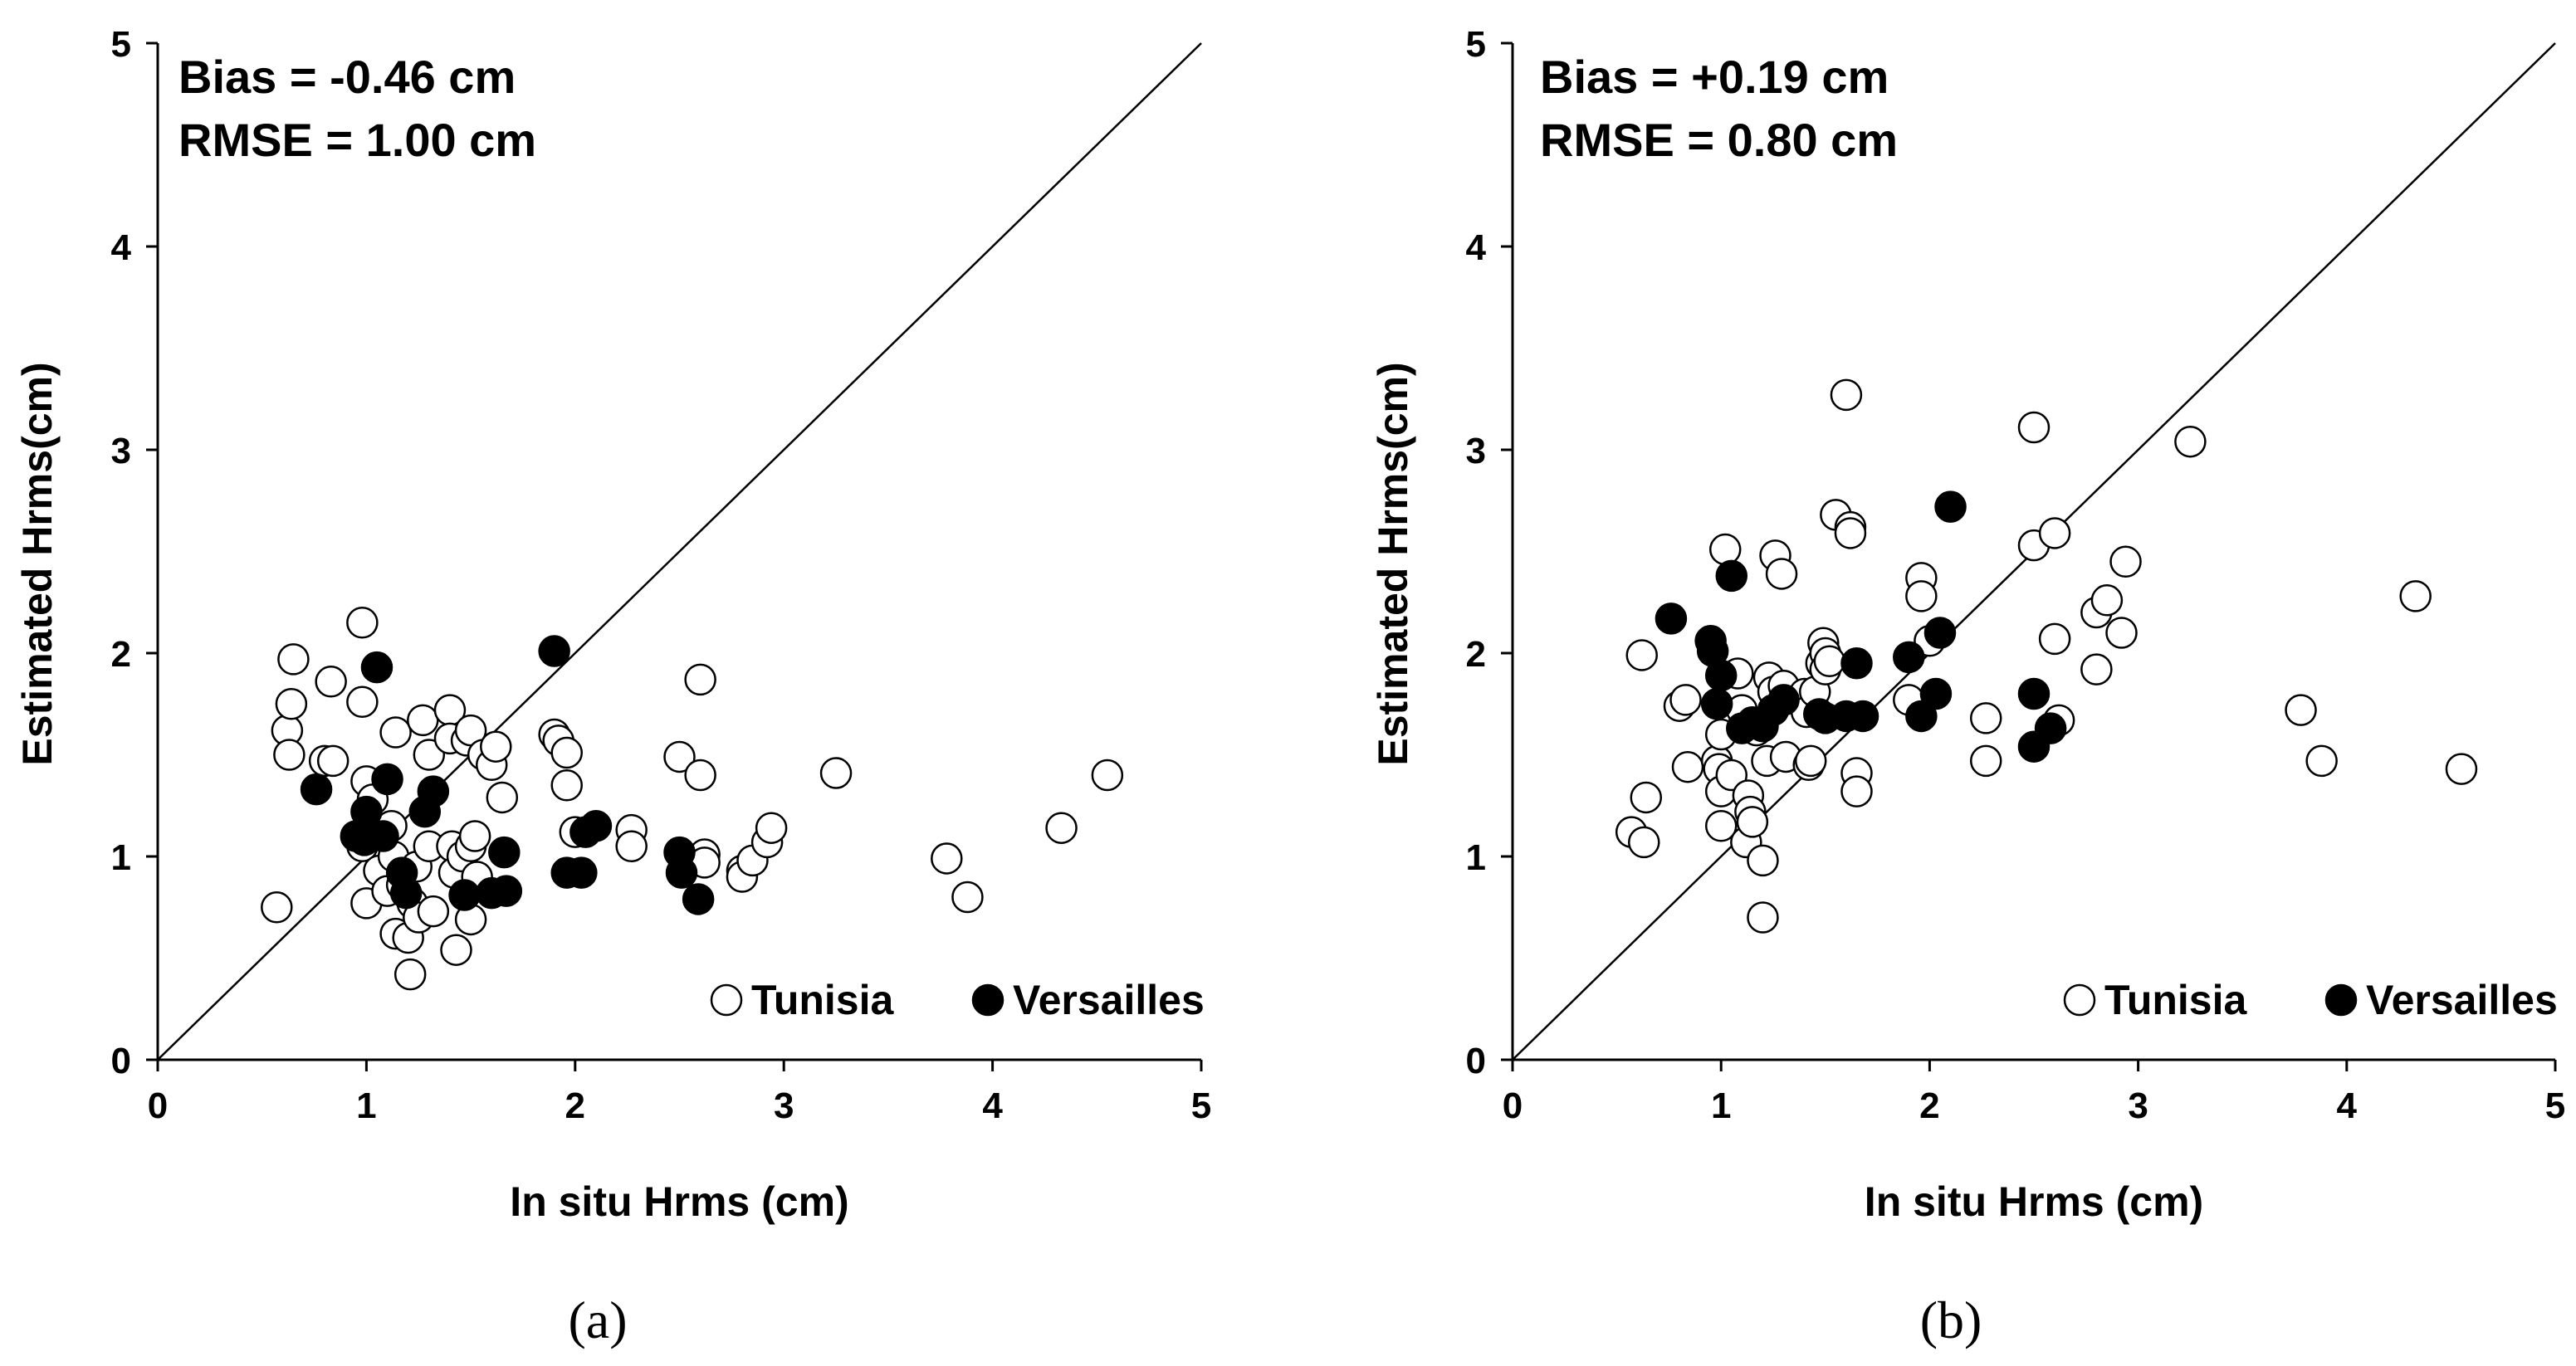  Describe the element at coordinates (992, 1105) in the screenshot. I see `x-tick-label: 4` at that location.